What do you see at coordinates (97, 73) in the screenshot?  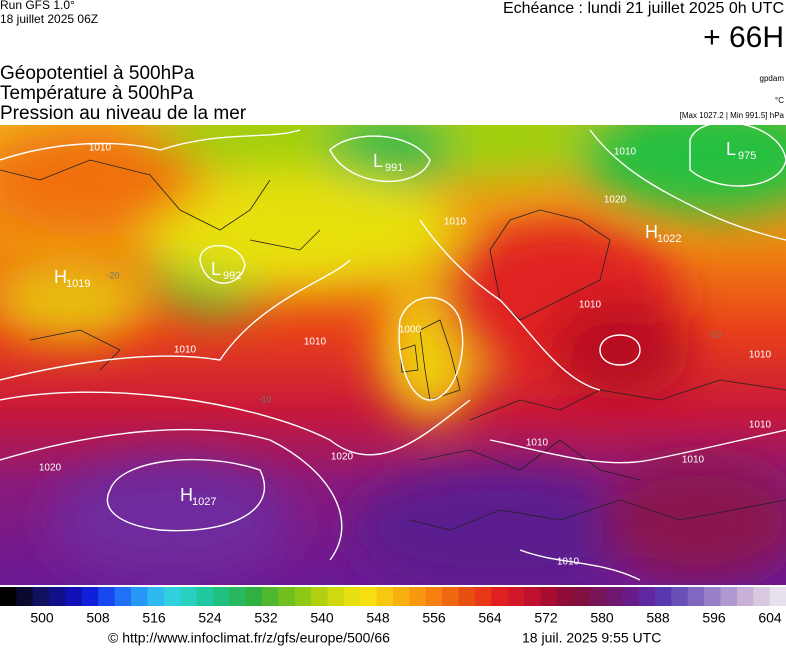 I see `layer-title: Géopotentiel à 500hPa` at bounding box center [97, 73].